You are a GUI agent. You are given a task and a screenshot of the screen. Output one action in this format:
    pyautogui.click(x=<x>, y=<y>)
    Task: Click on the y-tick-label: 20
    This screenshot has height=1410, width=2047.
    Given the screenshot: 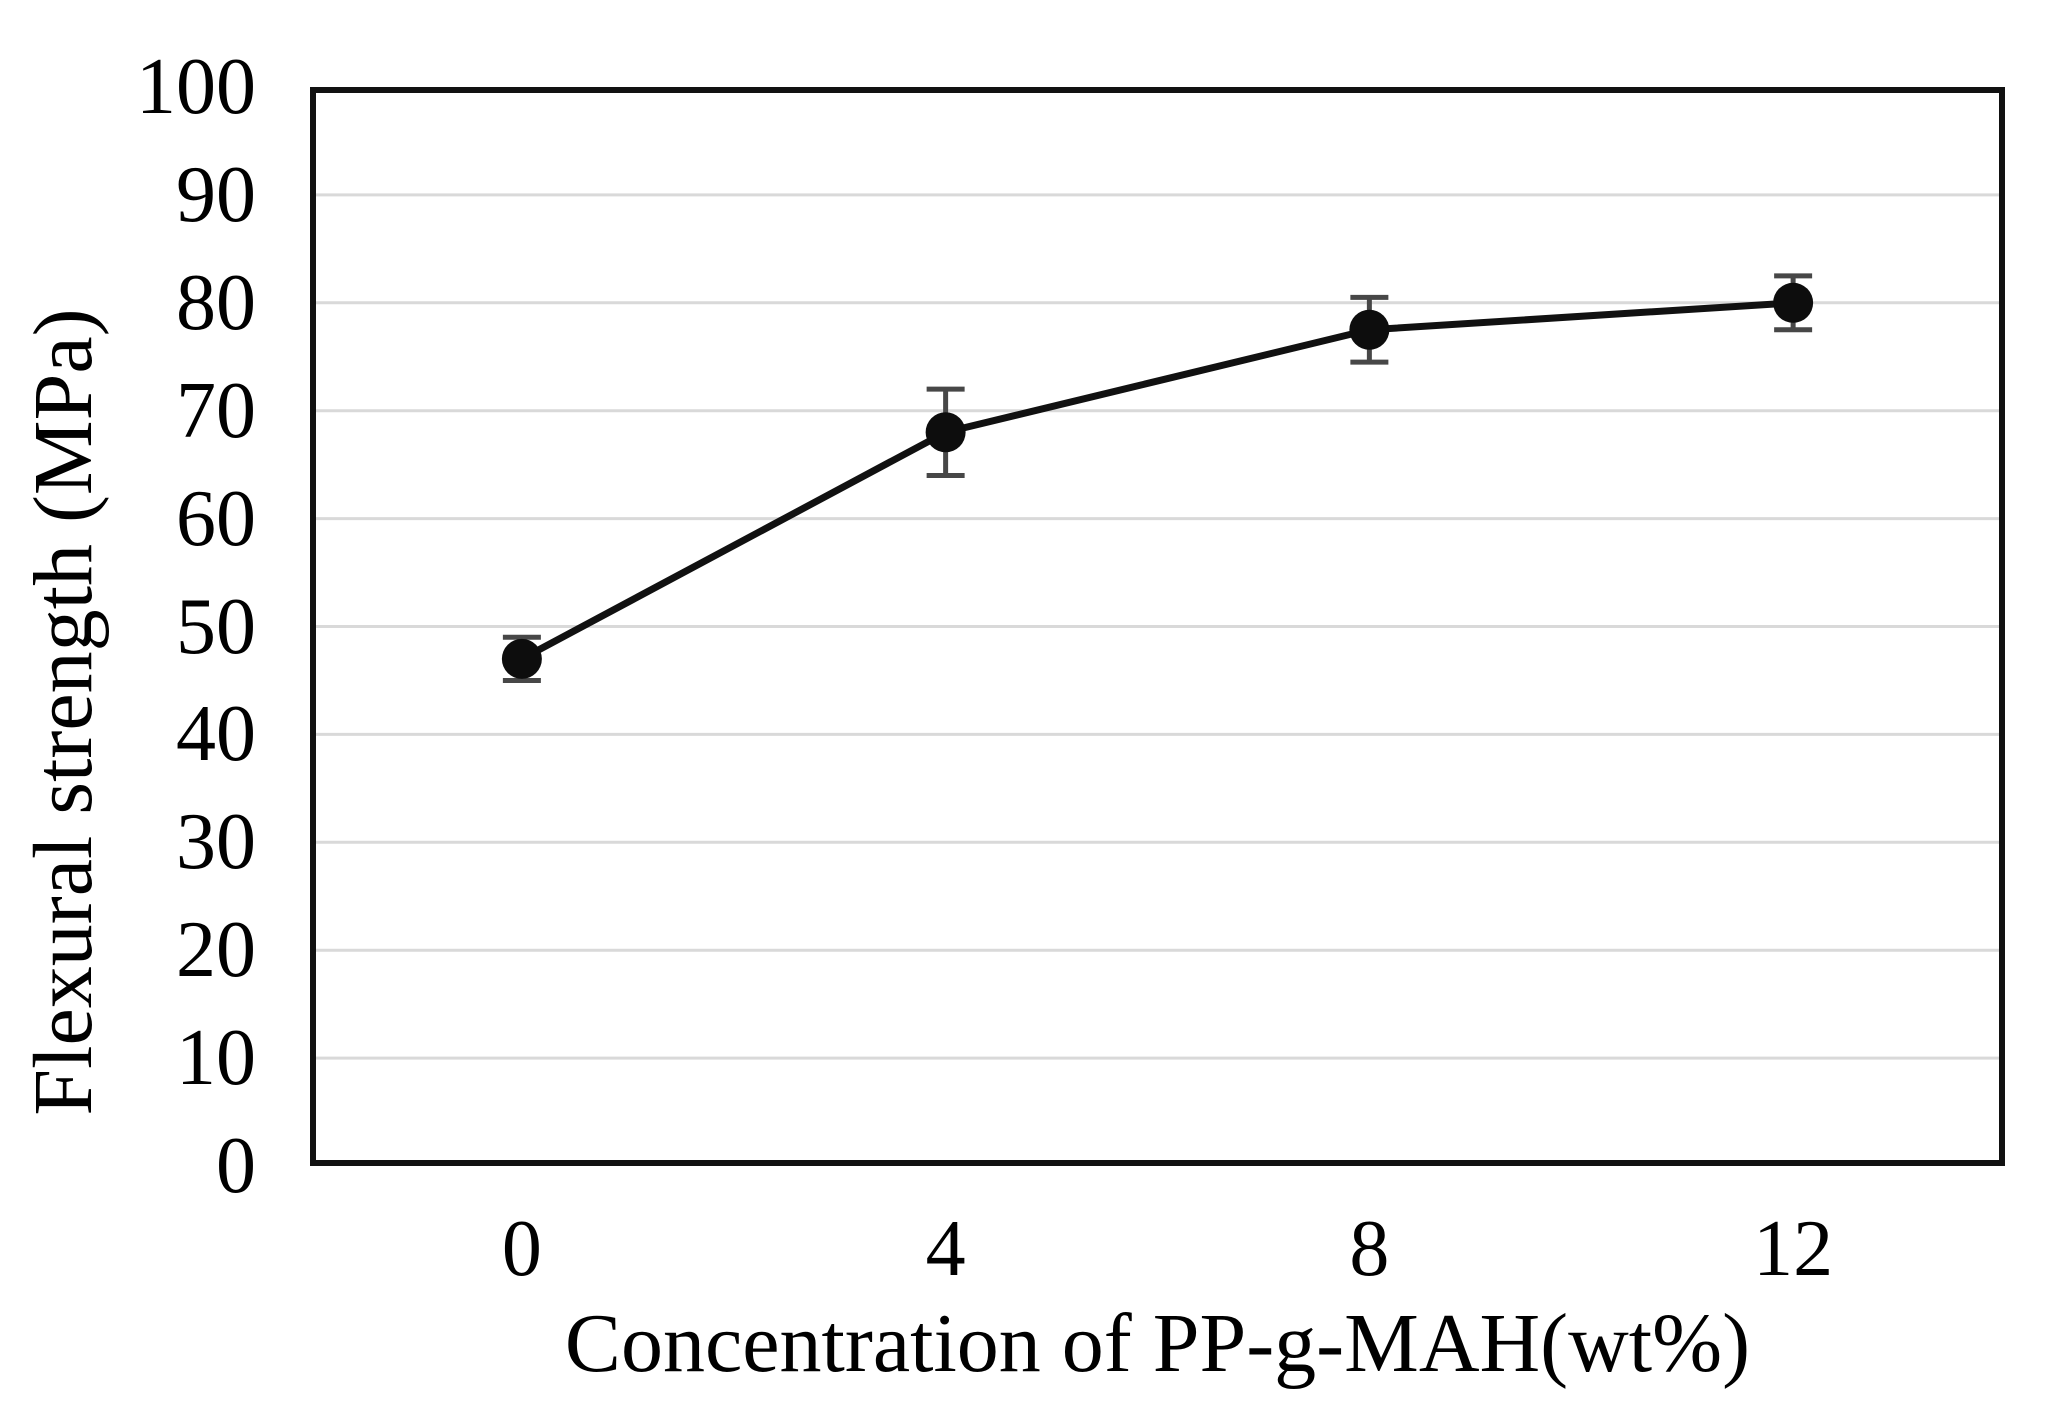 What is the action you would take?
    pyautogui.click(x=216, y=950)
    